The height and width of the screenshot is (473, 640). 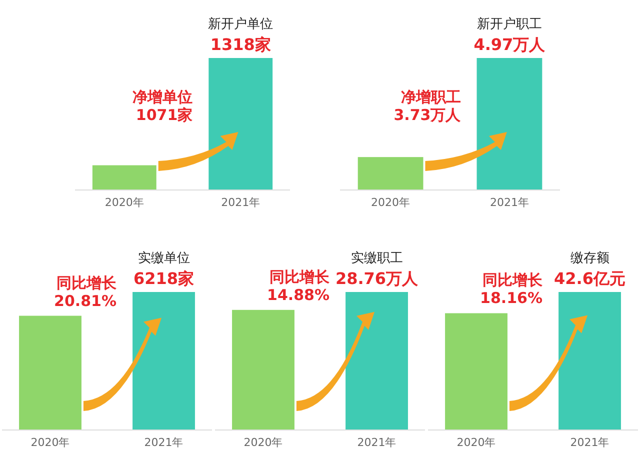 I want to click on chart-title: 实缴单位, so click(x=164, y=258).